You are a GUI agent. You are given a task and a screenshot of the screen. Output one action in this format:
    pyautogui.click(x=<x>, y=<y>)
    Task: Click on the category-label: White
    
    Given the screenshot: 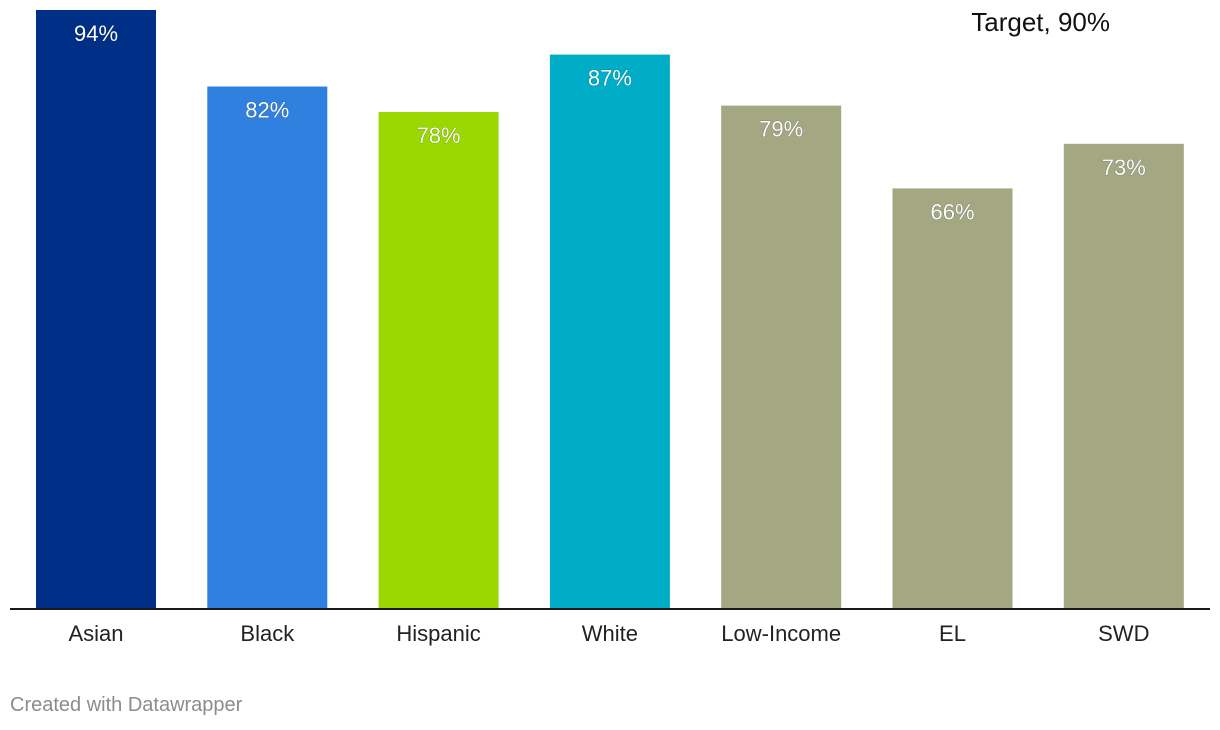 What is the action you would take?
    pyautogui.click(x=610, y=633)
    